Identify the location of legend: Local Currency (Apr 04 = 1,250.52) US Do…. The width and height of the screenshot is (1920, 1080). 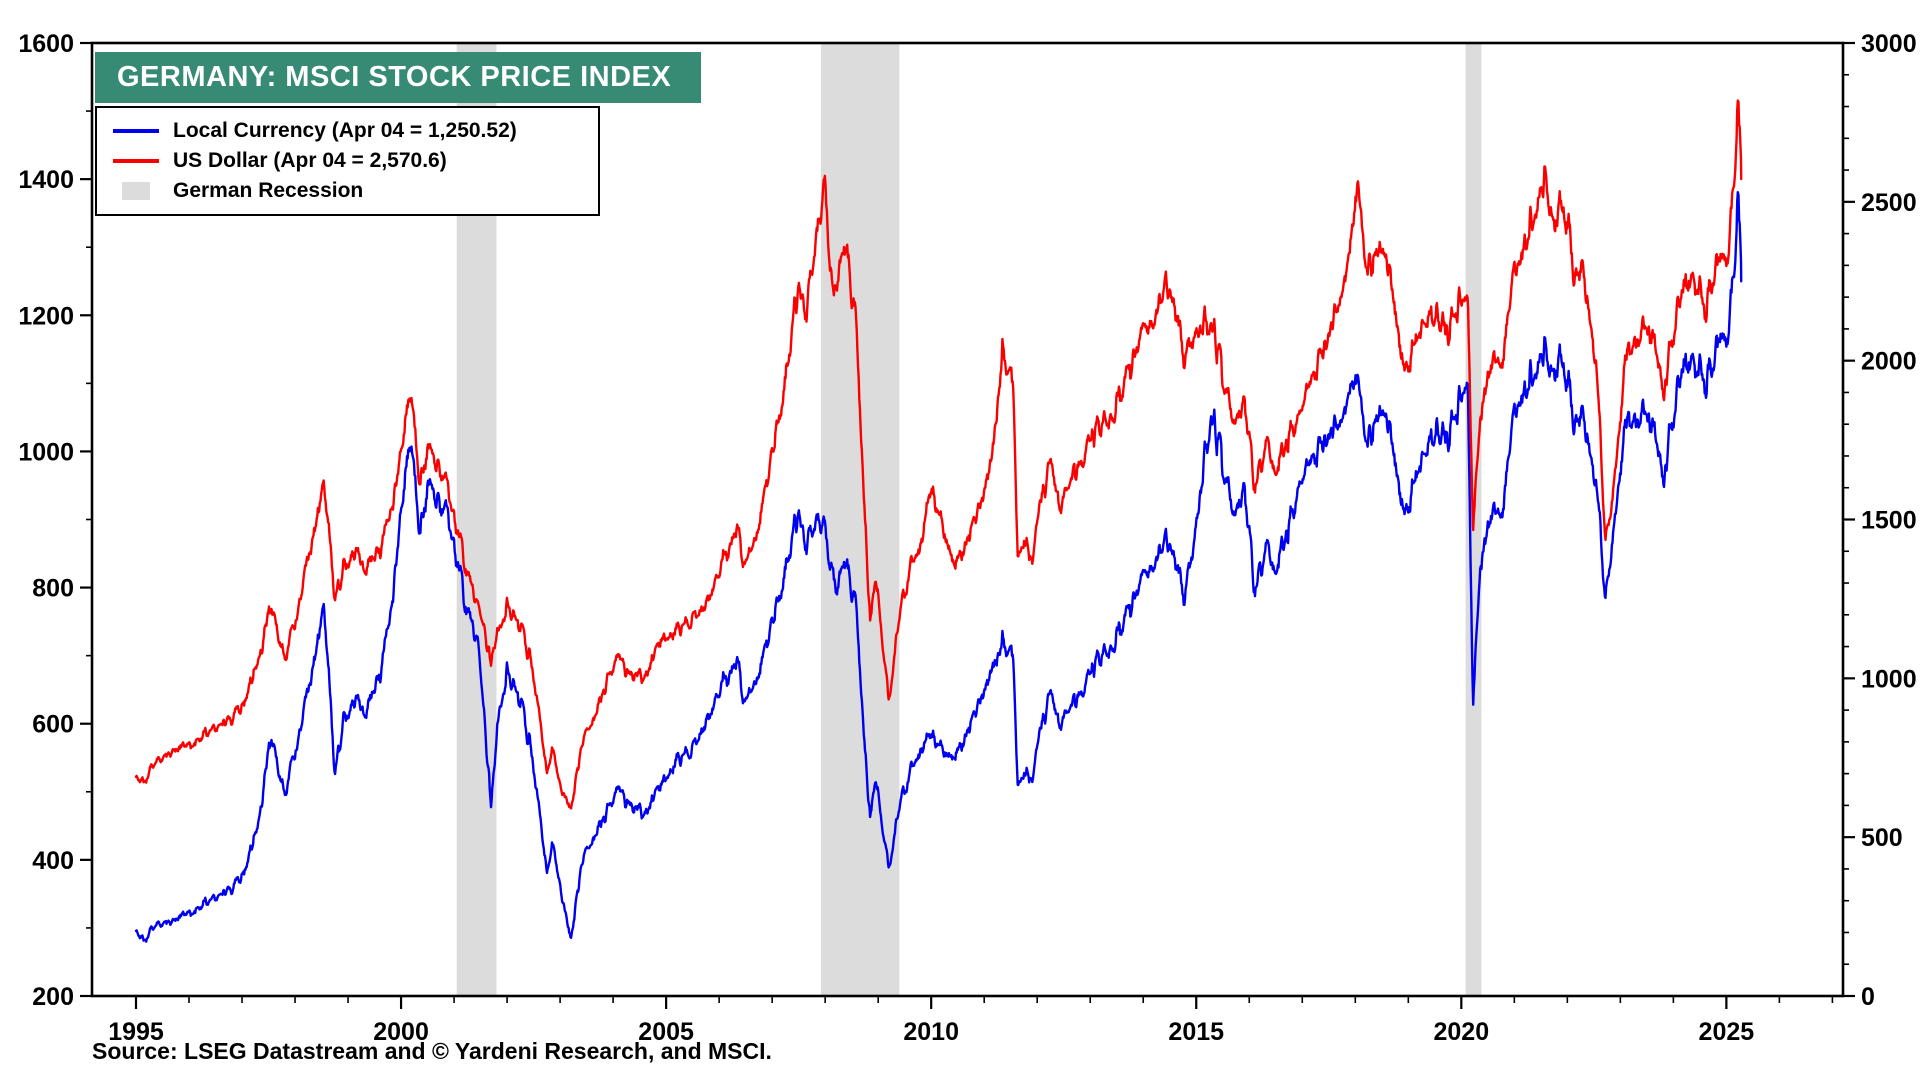
(347, 161).